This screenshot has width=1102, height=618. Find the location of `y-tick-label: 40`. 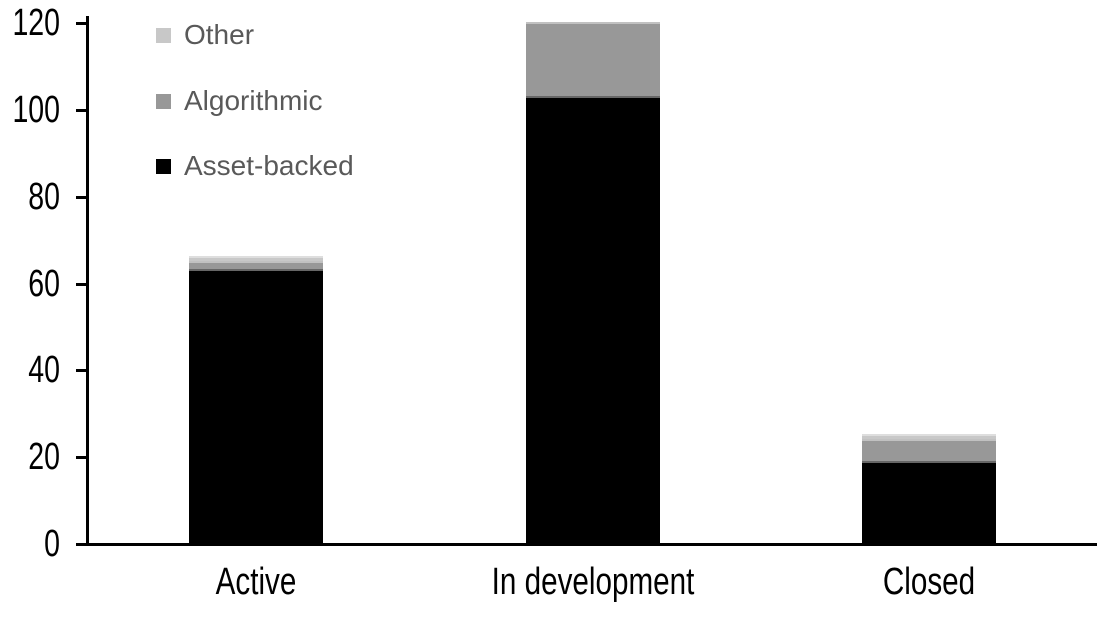

y-tick-label: 40 is located at coordinates (44, 370).